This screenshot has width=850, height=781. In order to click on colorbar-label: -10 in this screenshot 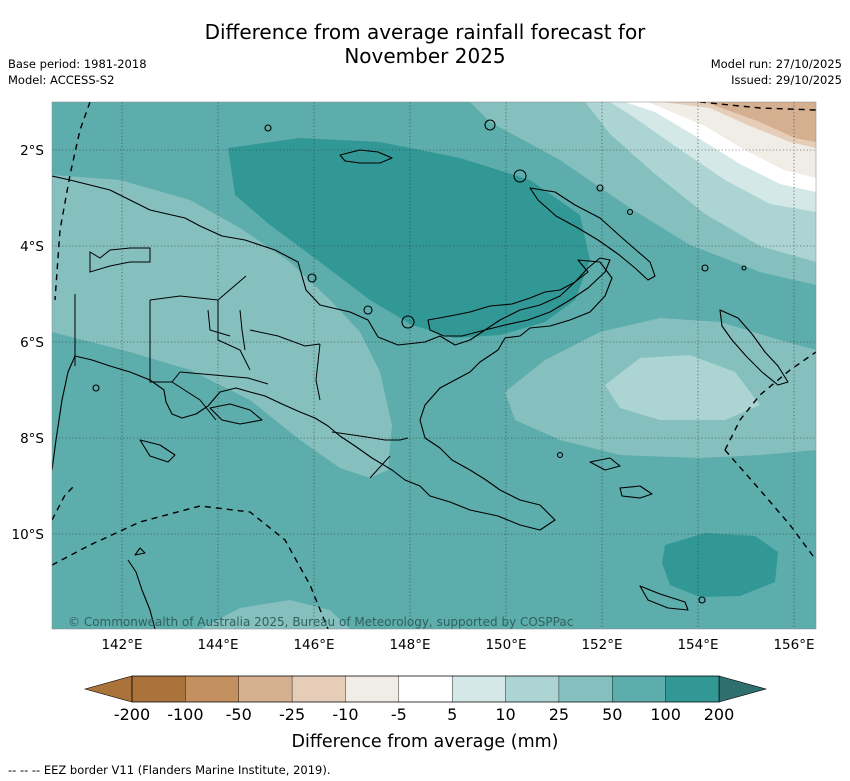, I will do `click(345, 714)`.